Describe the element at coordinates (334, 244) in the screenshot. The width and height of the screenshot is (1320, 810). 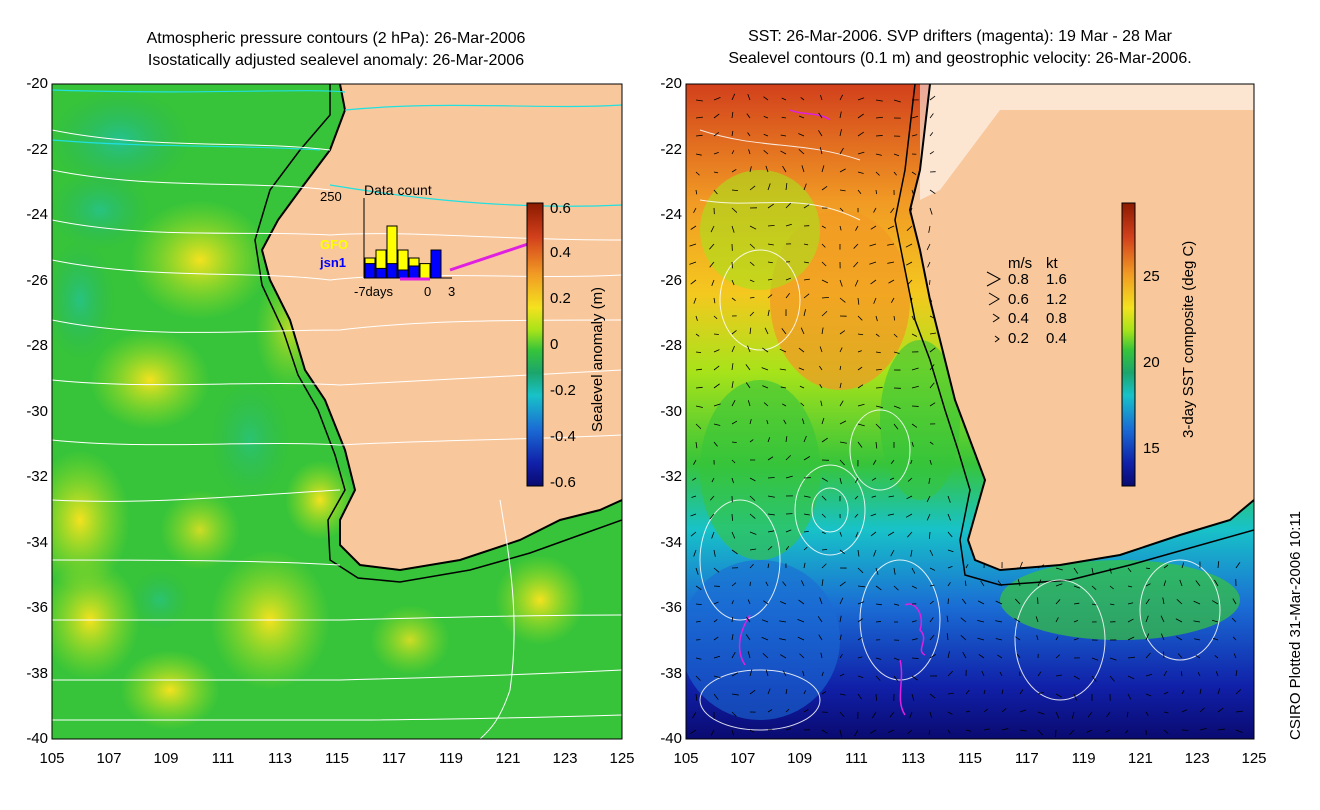
I see `inset-legend-gfo: GFO` at that location.